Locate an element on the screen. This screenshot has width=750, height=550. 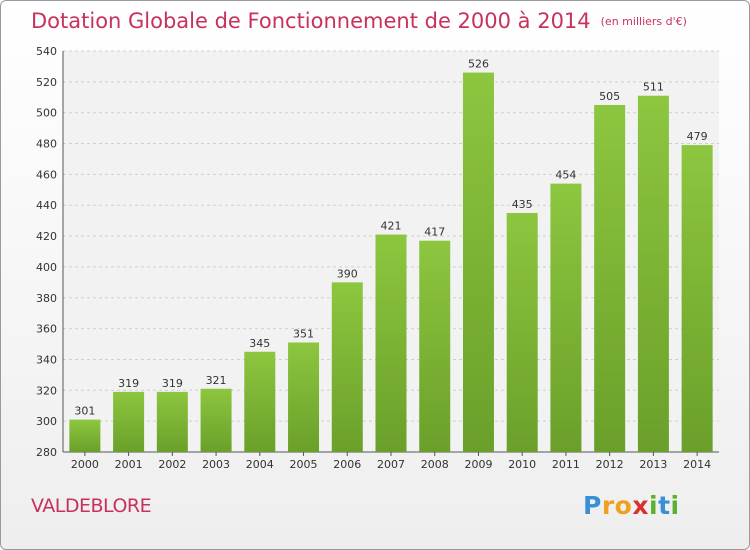
x-tick-label: 2007 is located at coordinates (391, 464).